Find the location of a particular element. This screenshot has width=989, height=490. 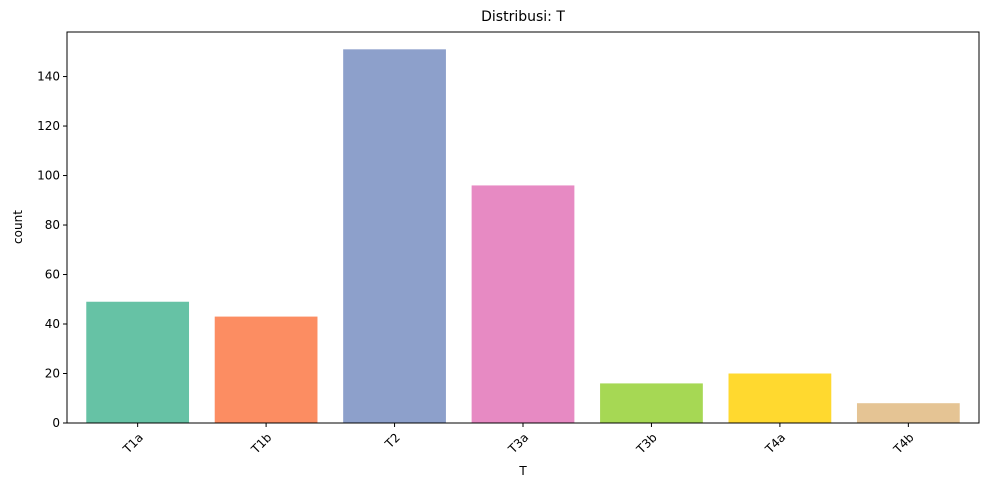

x-tick-label-t4a: T4a is located at coordinates (775, 443).